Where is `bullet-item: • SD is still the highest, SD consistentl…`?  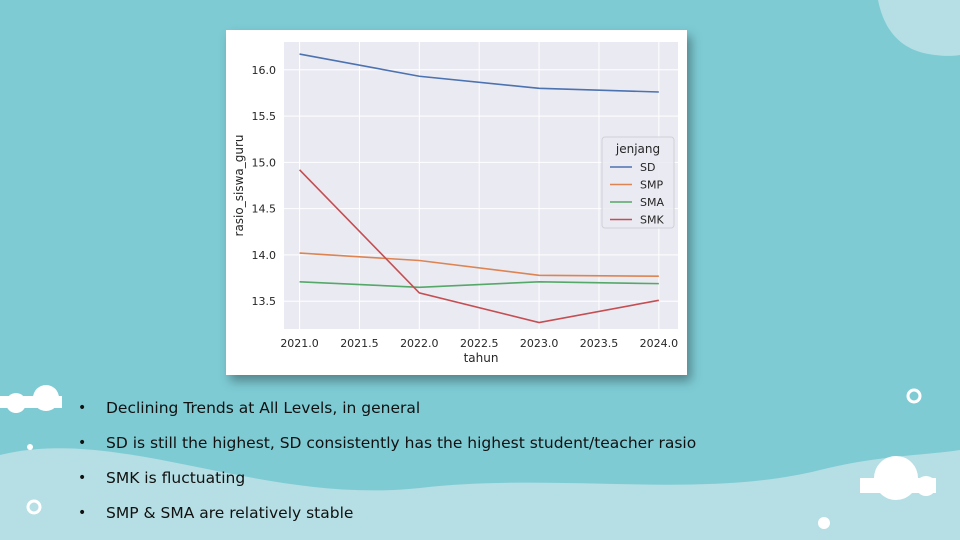 bullet-item: • SD is still the highest, SD consistentl… is located at coordinates (458, 446).